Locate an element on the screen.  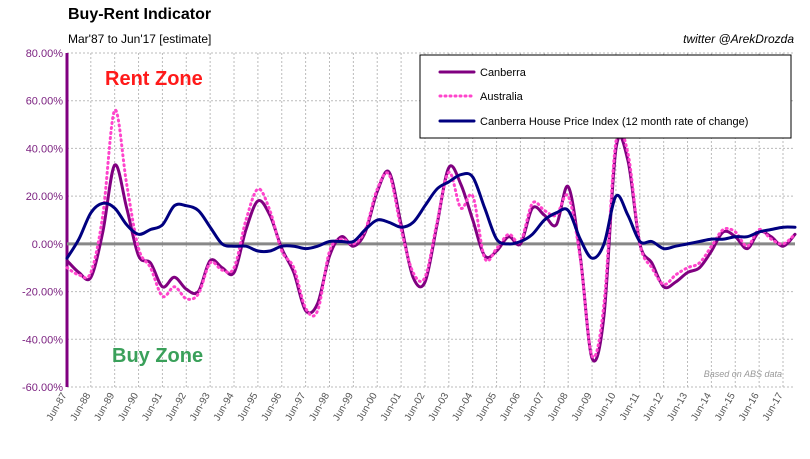
x-tick-label: Jun-95 is located at coordinates (248, 407).